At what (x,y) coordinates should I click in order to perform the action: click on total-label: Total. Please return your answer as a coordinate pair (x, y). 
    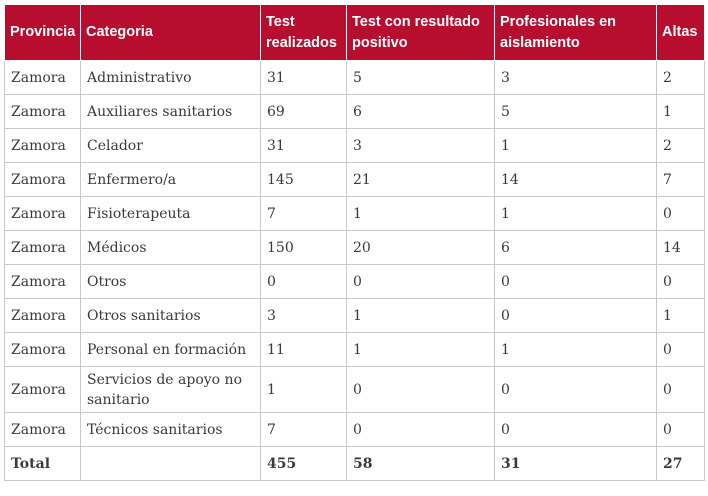
    Looking at the image, I should click on (42, 463).